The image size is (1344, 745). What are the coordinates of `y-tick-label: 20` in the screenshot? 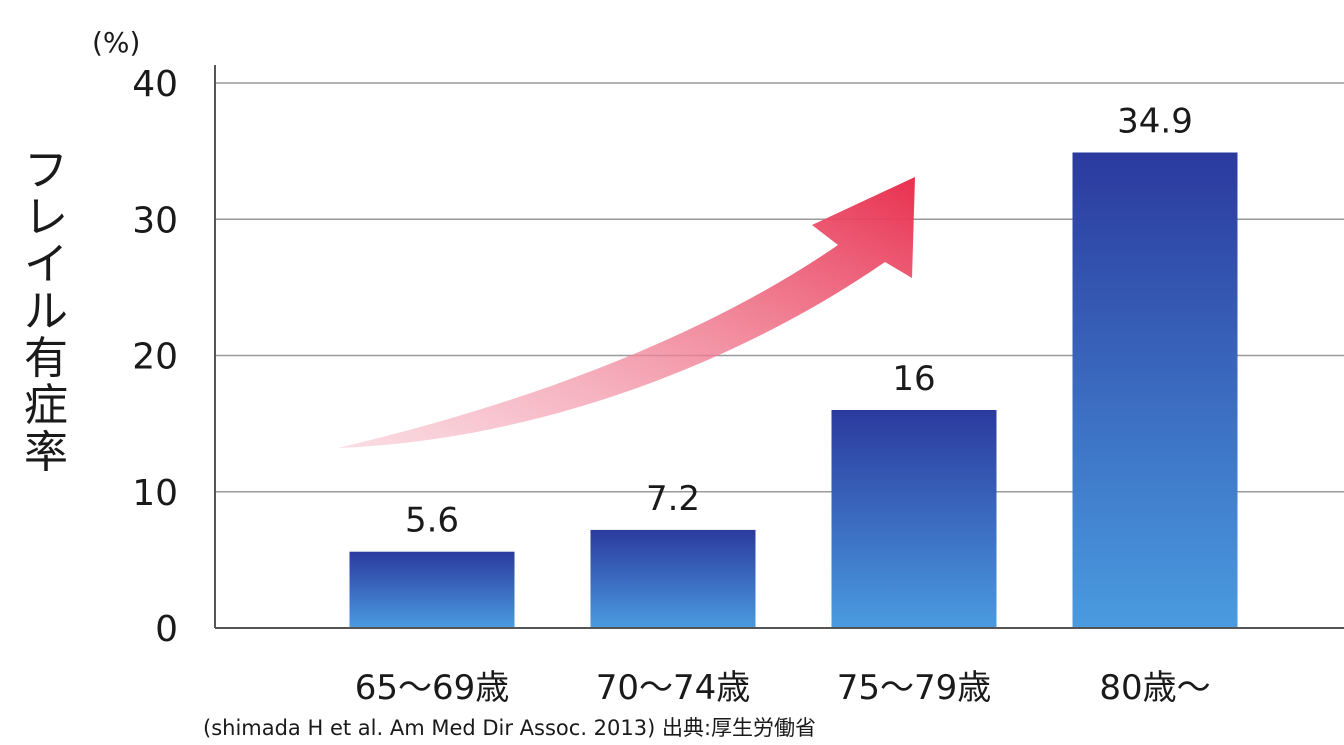 It's located at (155, 357).